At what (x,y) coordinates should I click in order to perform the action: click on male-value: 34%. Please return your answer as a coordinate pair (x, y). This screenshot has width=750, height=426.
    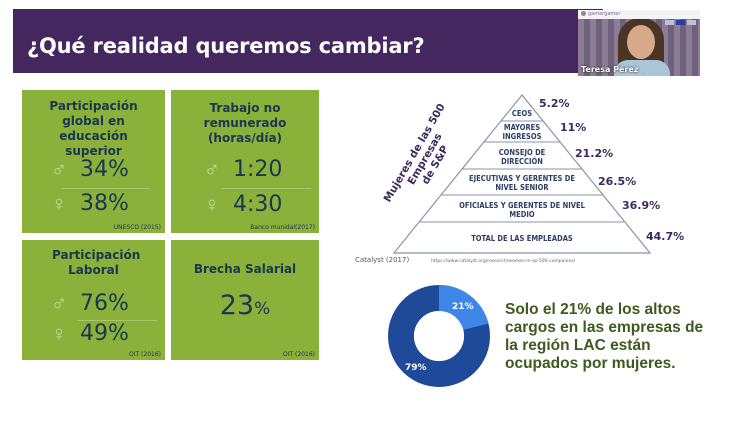
    Looking at the image, I should click on (104, 169).